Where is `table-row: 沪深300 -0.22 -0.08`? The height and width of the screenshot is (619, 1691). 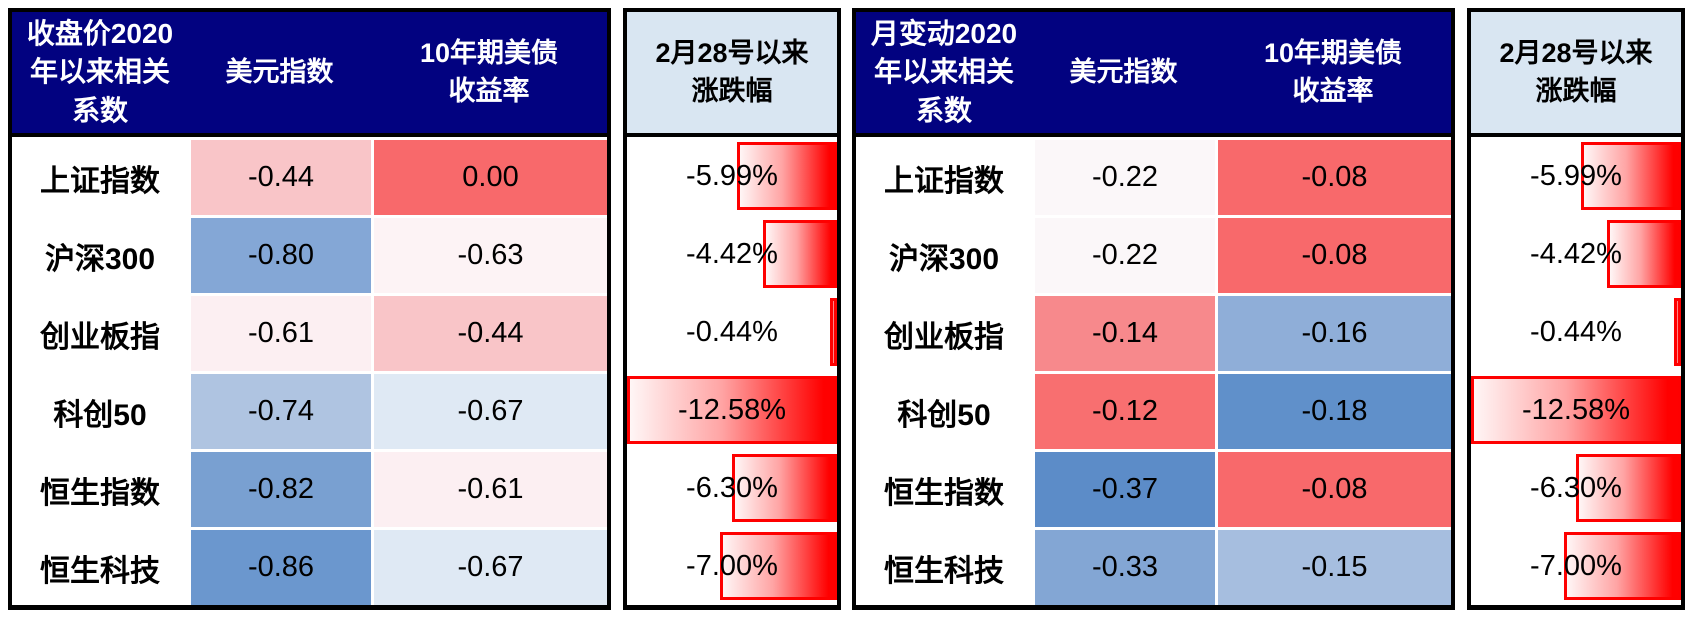
table-row: 沪深300 -0.22 -0.08 is located at coordinates (1153, 254).